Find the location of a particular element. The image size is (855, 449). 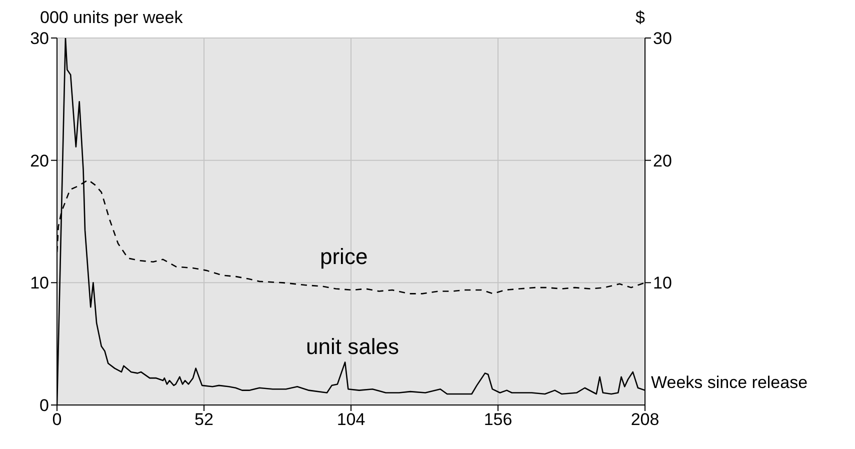

y-axis-title: 000 units per week is located at coordinates (111, 18).